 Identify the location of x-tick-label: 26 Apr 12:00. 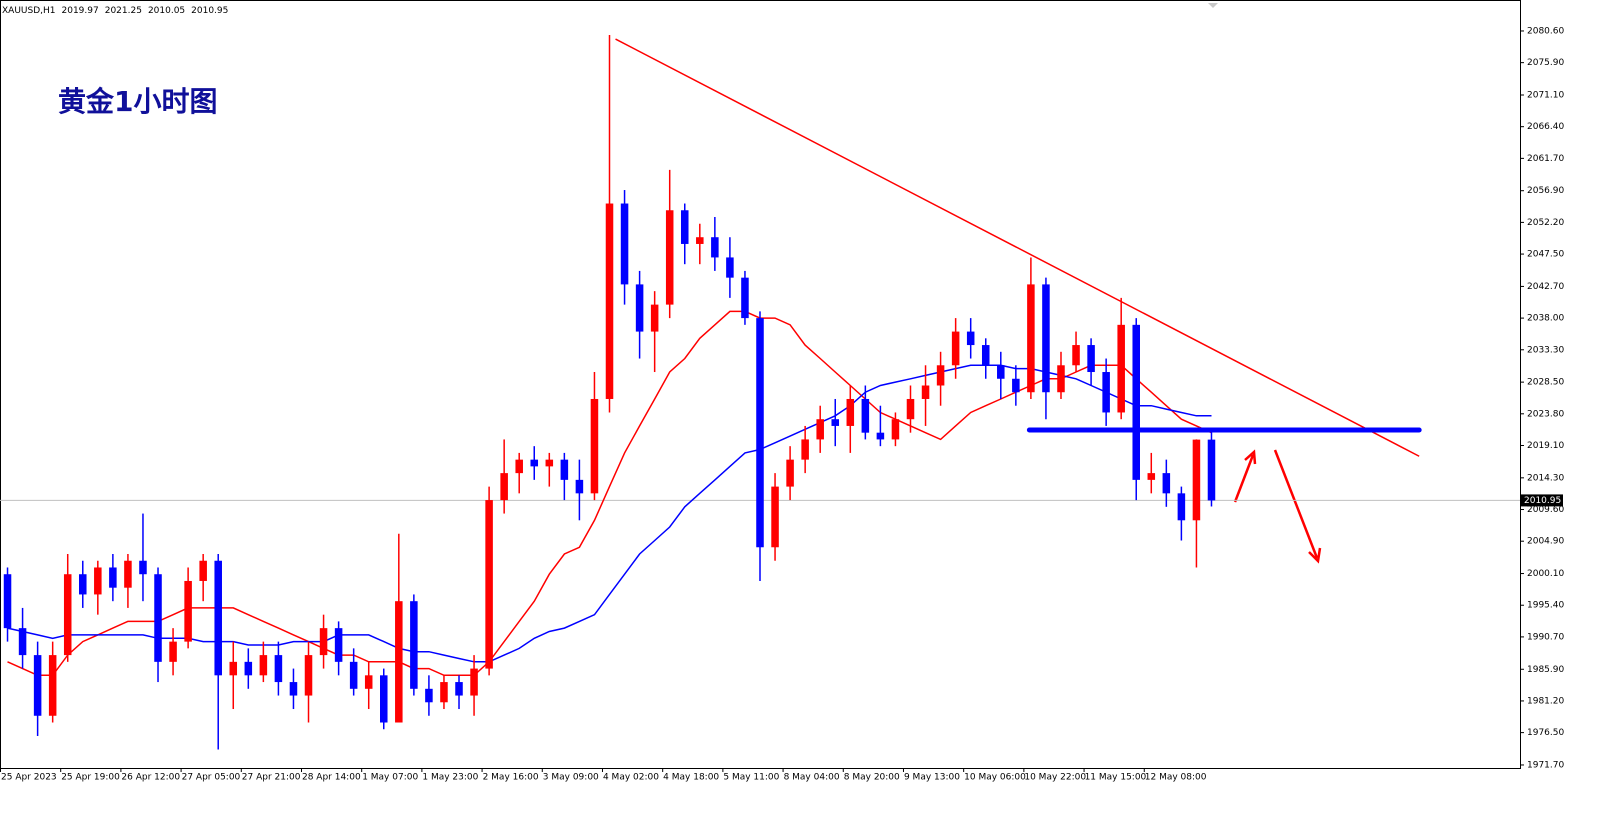
(150, 778).